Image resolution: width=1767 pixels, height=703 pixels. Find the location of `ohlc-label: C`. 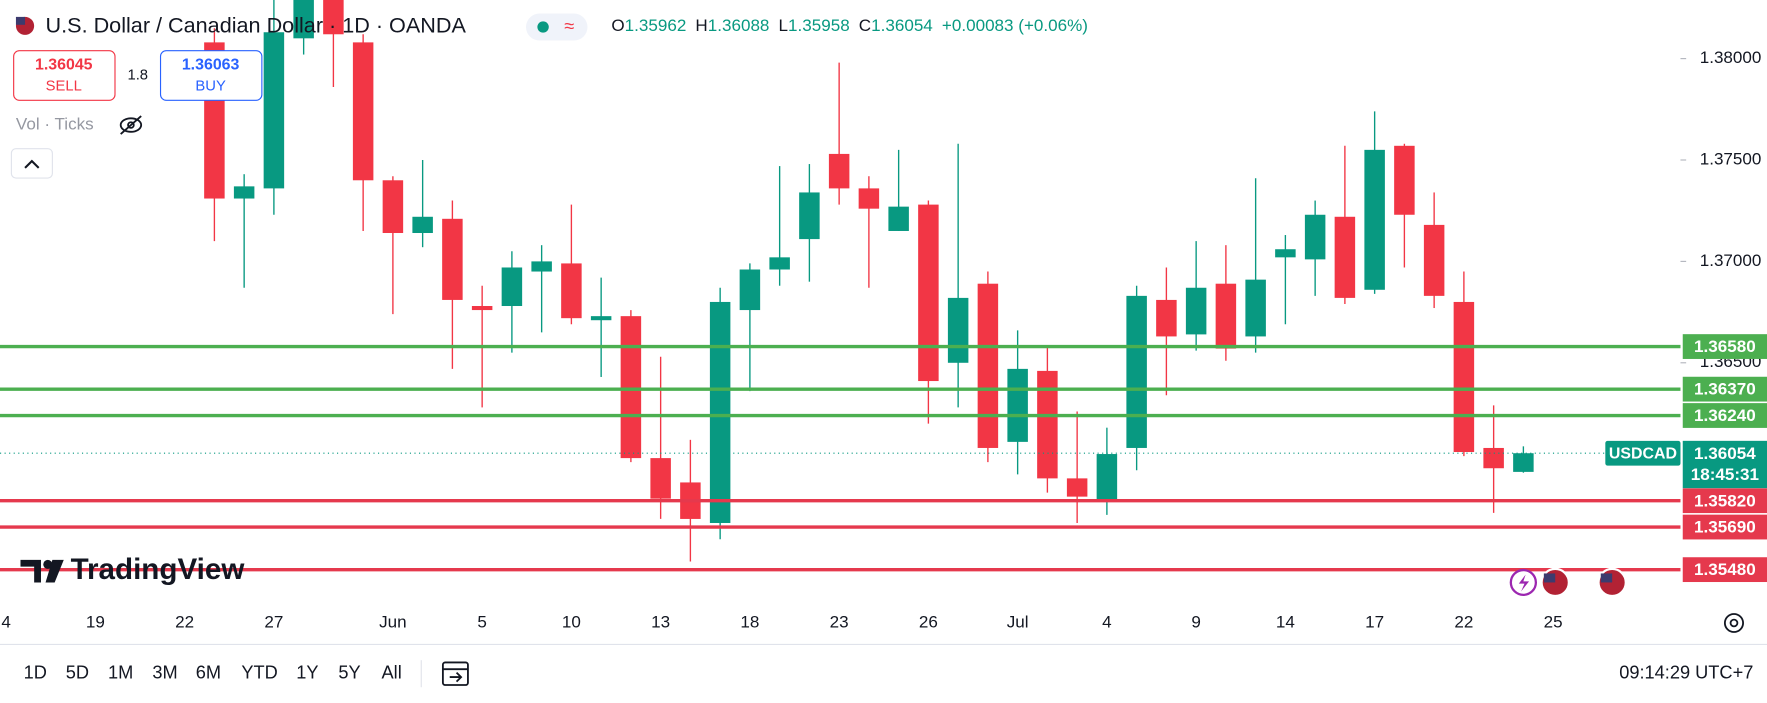

ohlc-label: C is located at coordinates (865, 26).